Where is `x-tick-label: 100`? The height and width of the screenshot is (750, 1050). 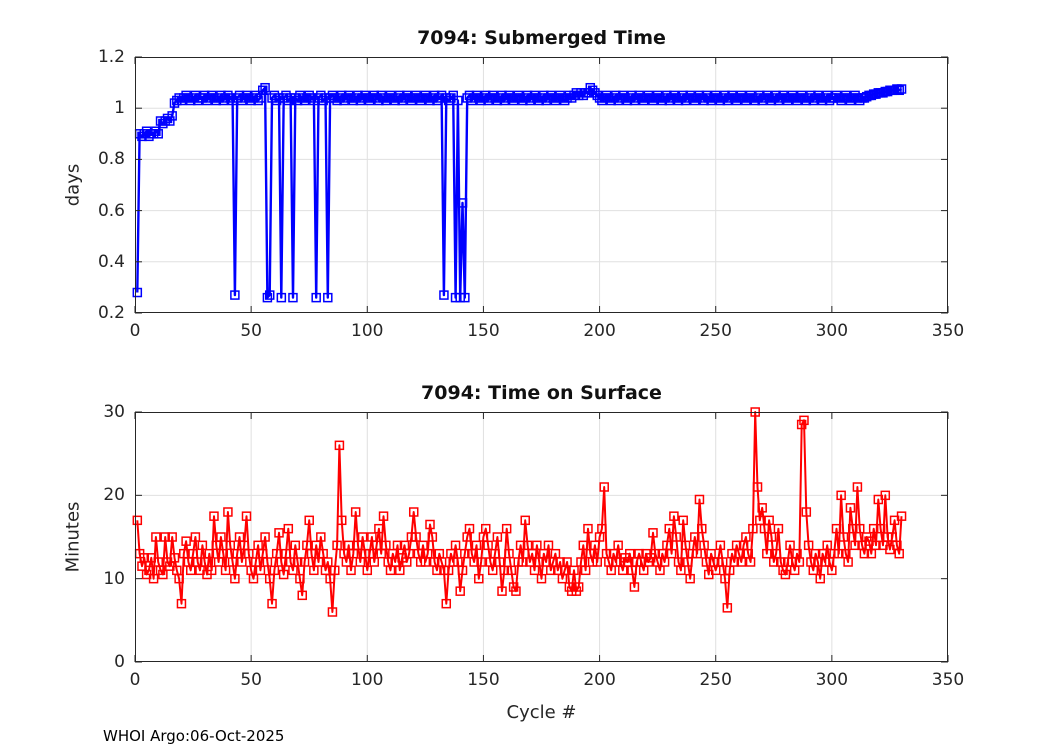
x-tick-label: 100 is located at coordinates (367, 331).